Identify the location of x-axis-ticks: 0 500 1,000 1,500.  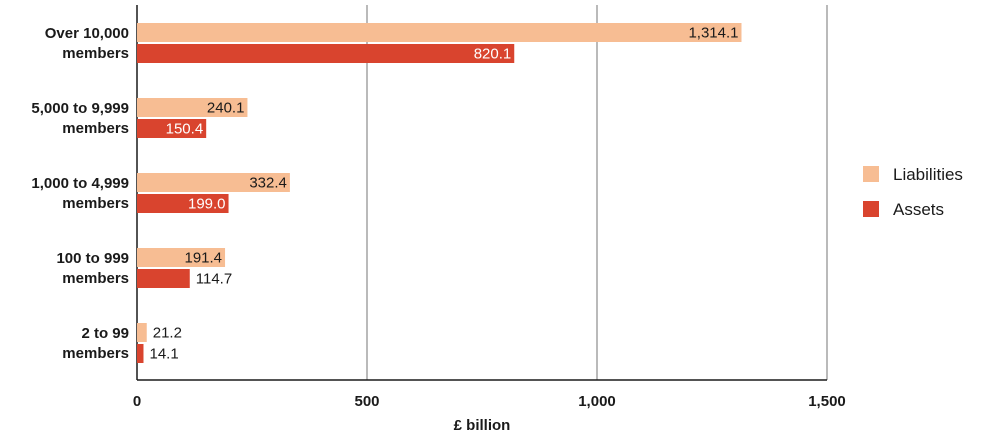
(489, 401).